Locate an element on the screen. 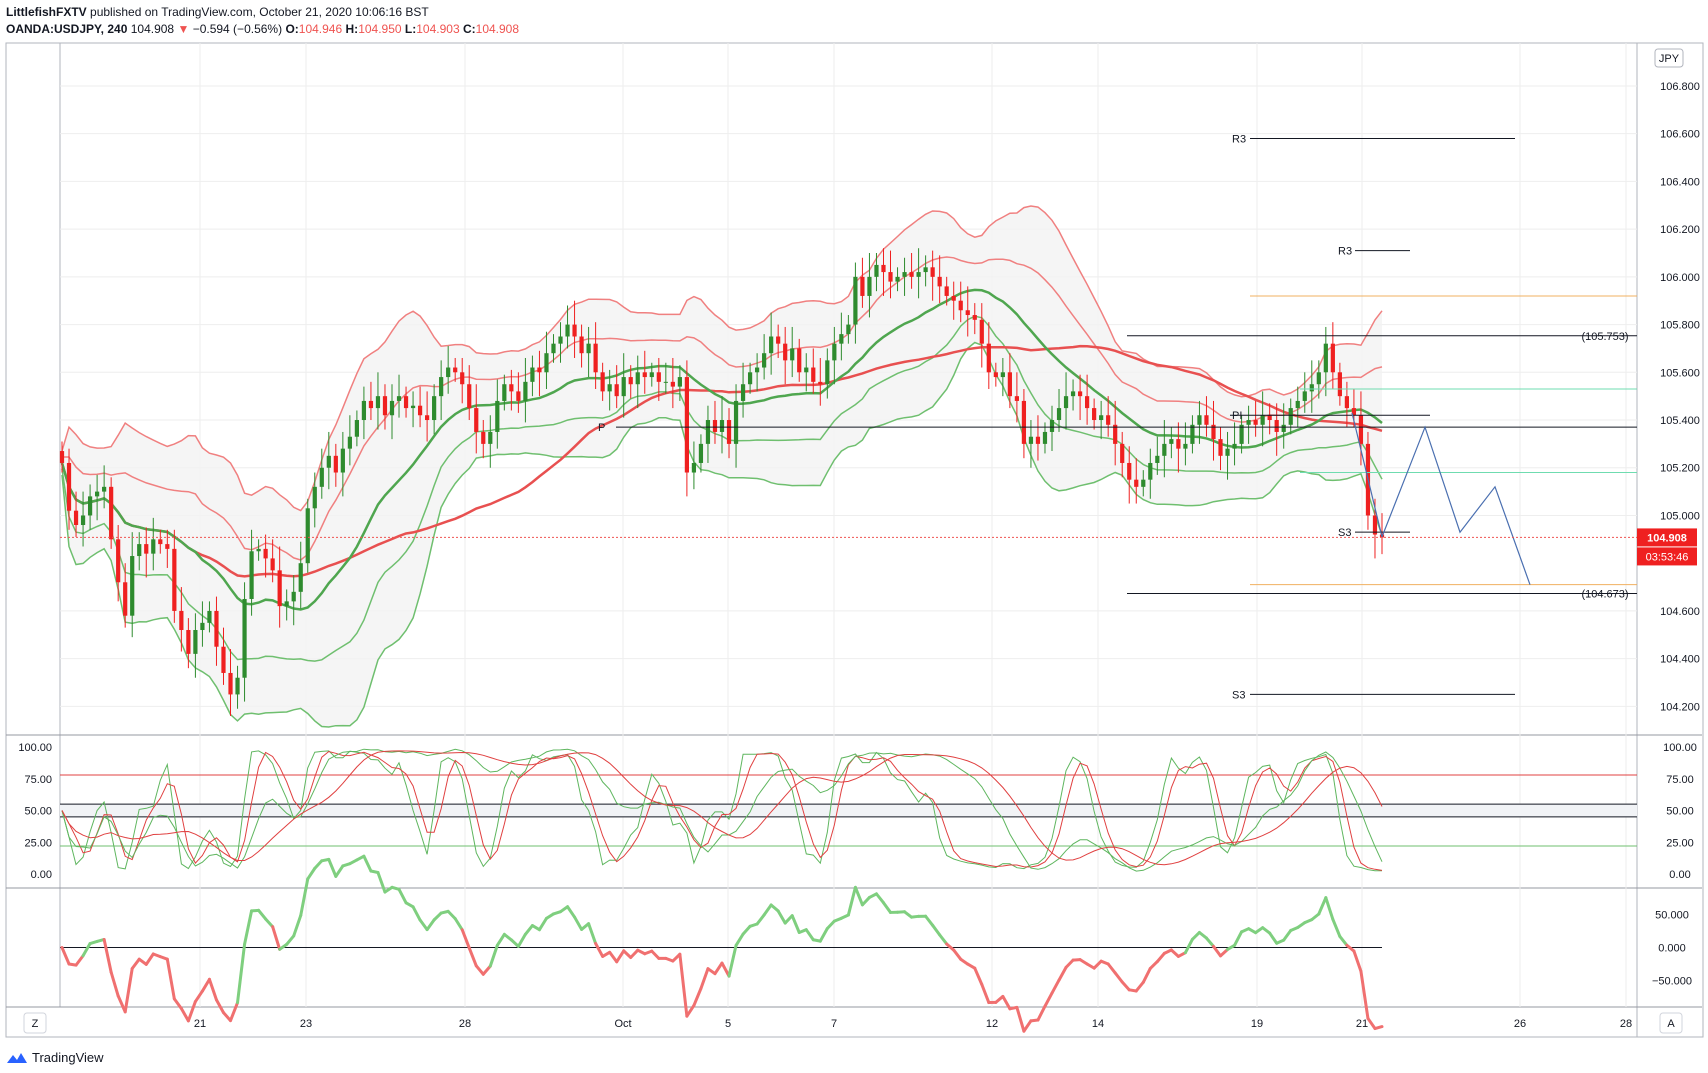 This screenshot has width=1708, height=1073. last-price-tag is located at coordinates (1667, 537).